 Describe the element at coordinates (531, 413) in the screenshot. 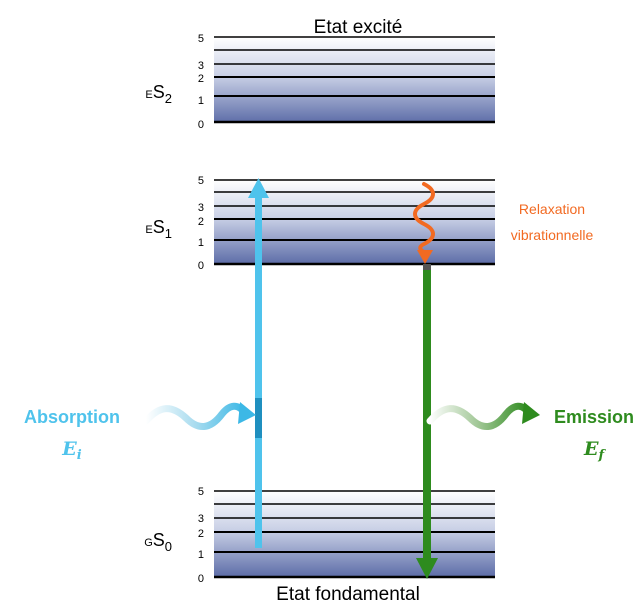

I see `emission-wave-head` at that location.